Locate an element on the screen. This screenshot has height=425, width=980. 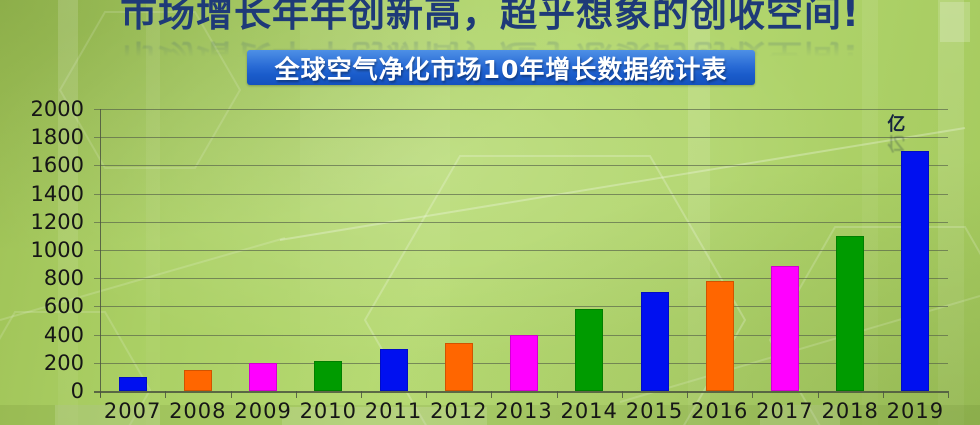
y-axis-tick-label: 1200 is located at coordinates (57, 221).